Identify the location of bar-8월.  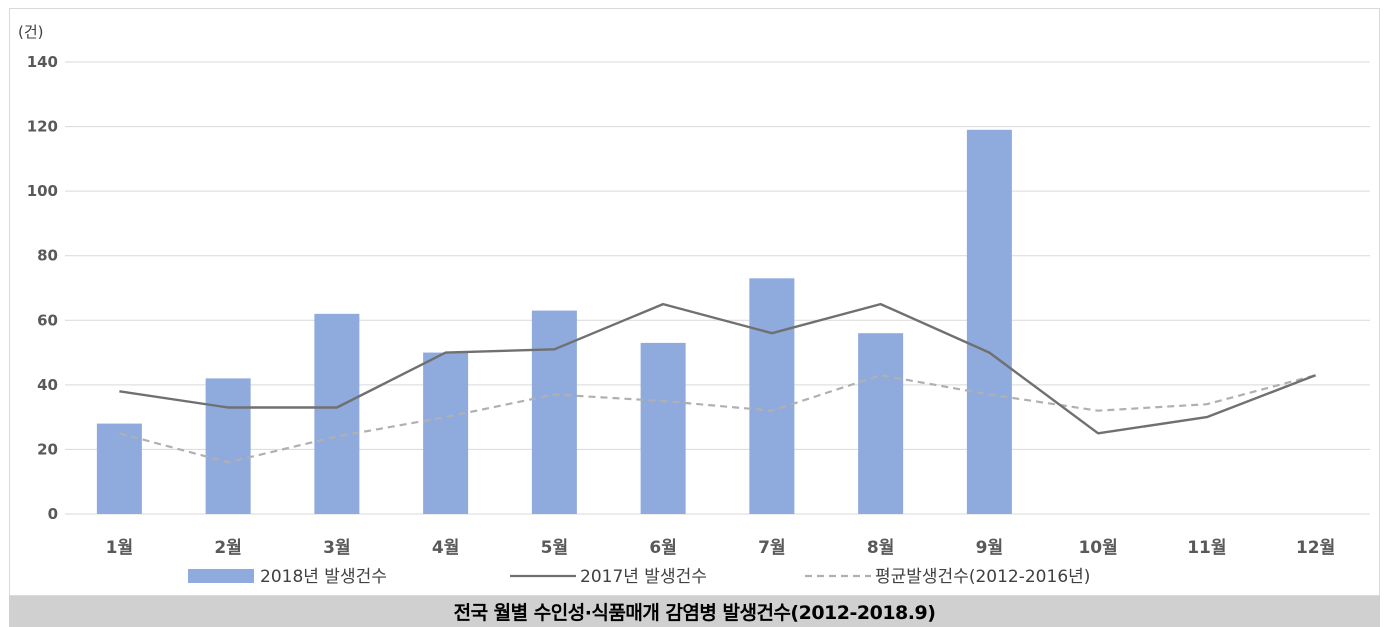
(881, 423).